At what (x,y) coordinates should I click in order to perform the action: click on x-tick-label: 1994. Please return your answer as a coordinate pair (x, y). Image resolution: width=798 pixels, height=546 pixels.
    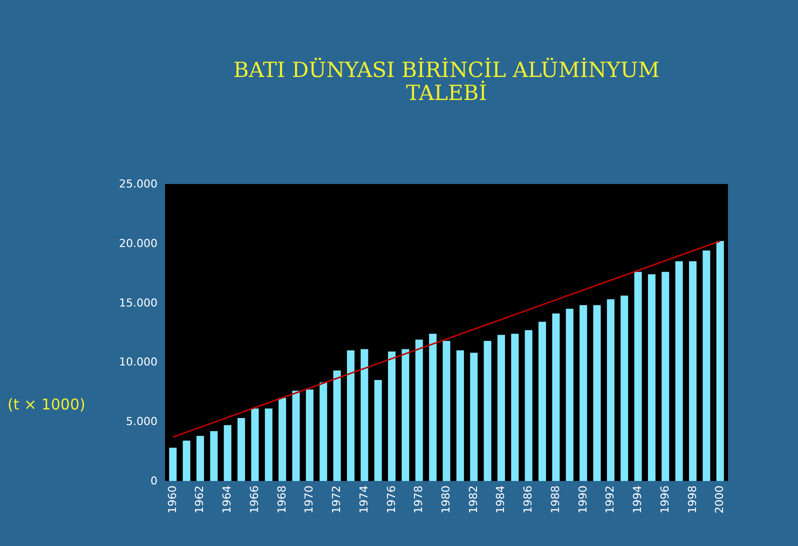
    Looking at the image, I should click on (637, 500).